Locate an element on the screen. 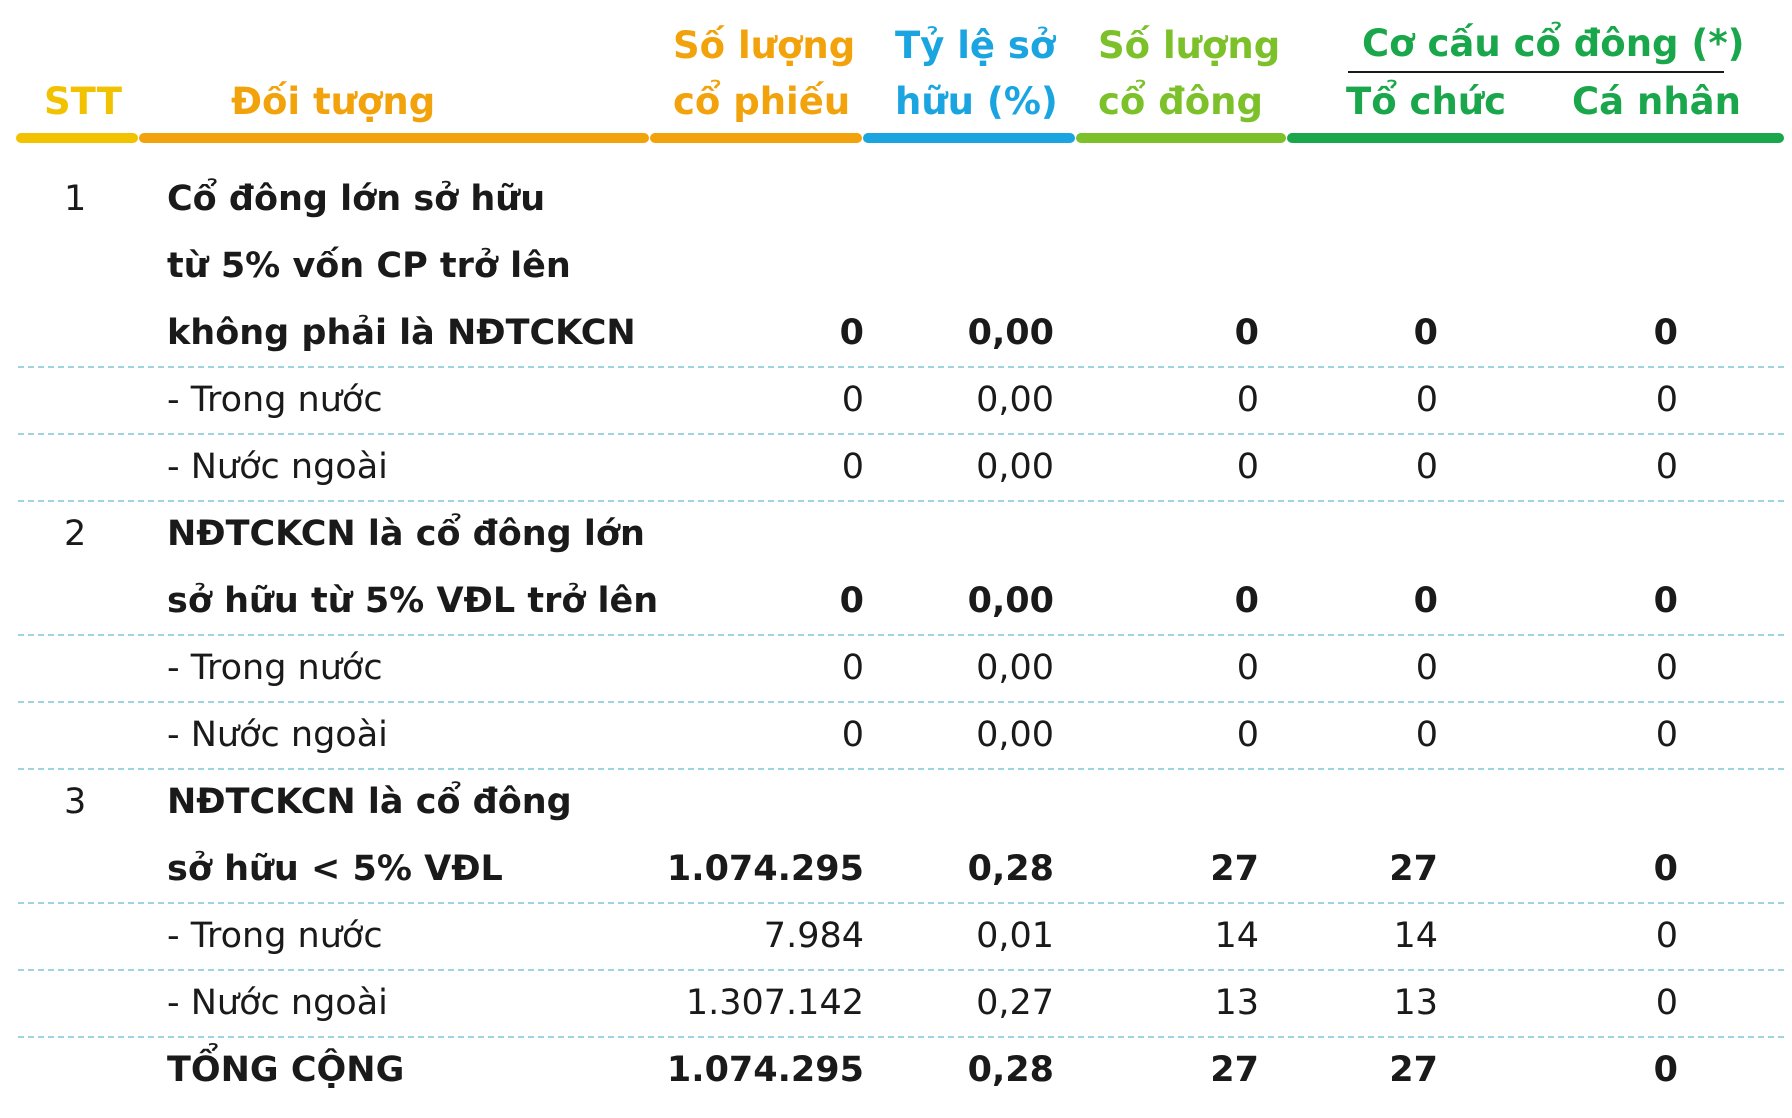 The height and width of the screenshot is (1118, 1792). cell-doi-tuong: sở hữu từ 5% VĐL trở lên is located at coordinates (413, 601).